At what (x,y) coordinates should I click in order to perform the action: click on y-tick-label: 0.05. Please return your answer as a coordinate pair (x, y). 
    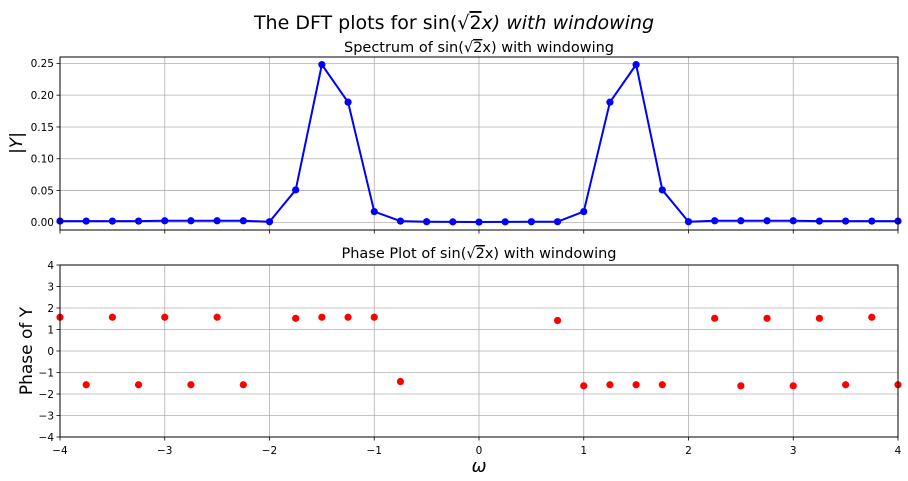
    Looking at the image, I should click on (42, 191).